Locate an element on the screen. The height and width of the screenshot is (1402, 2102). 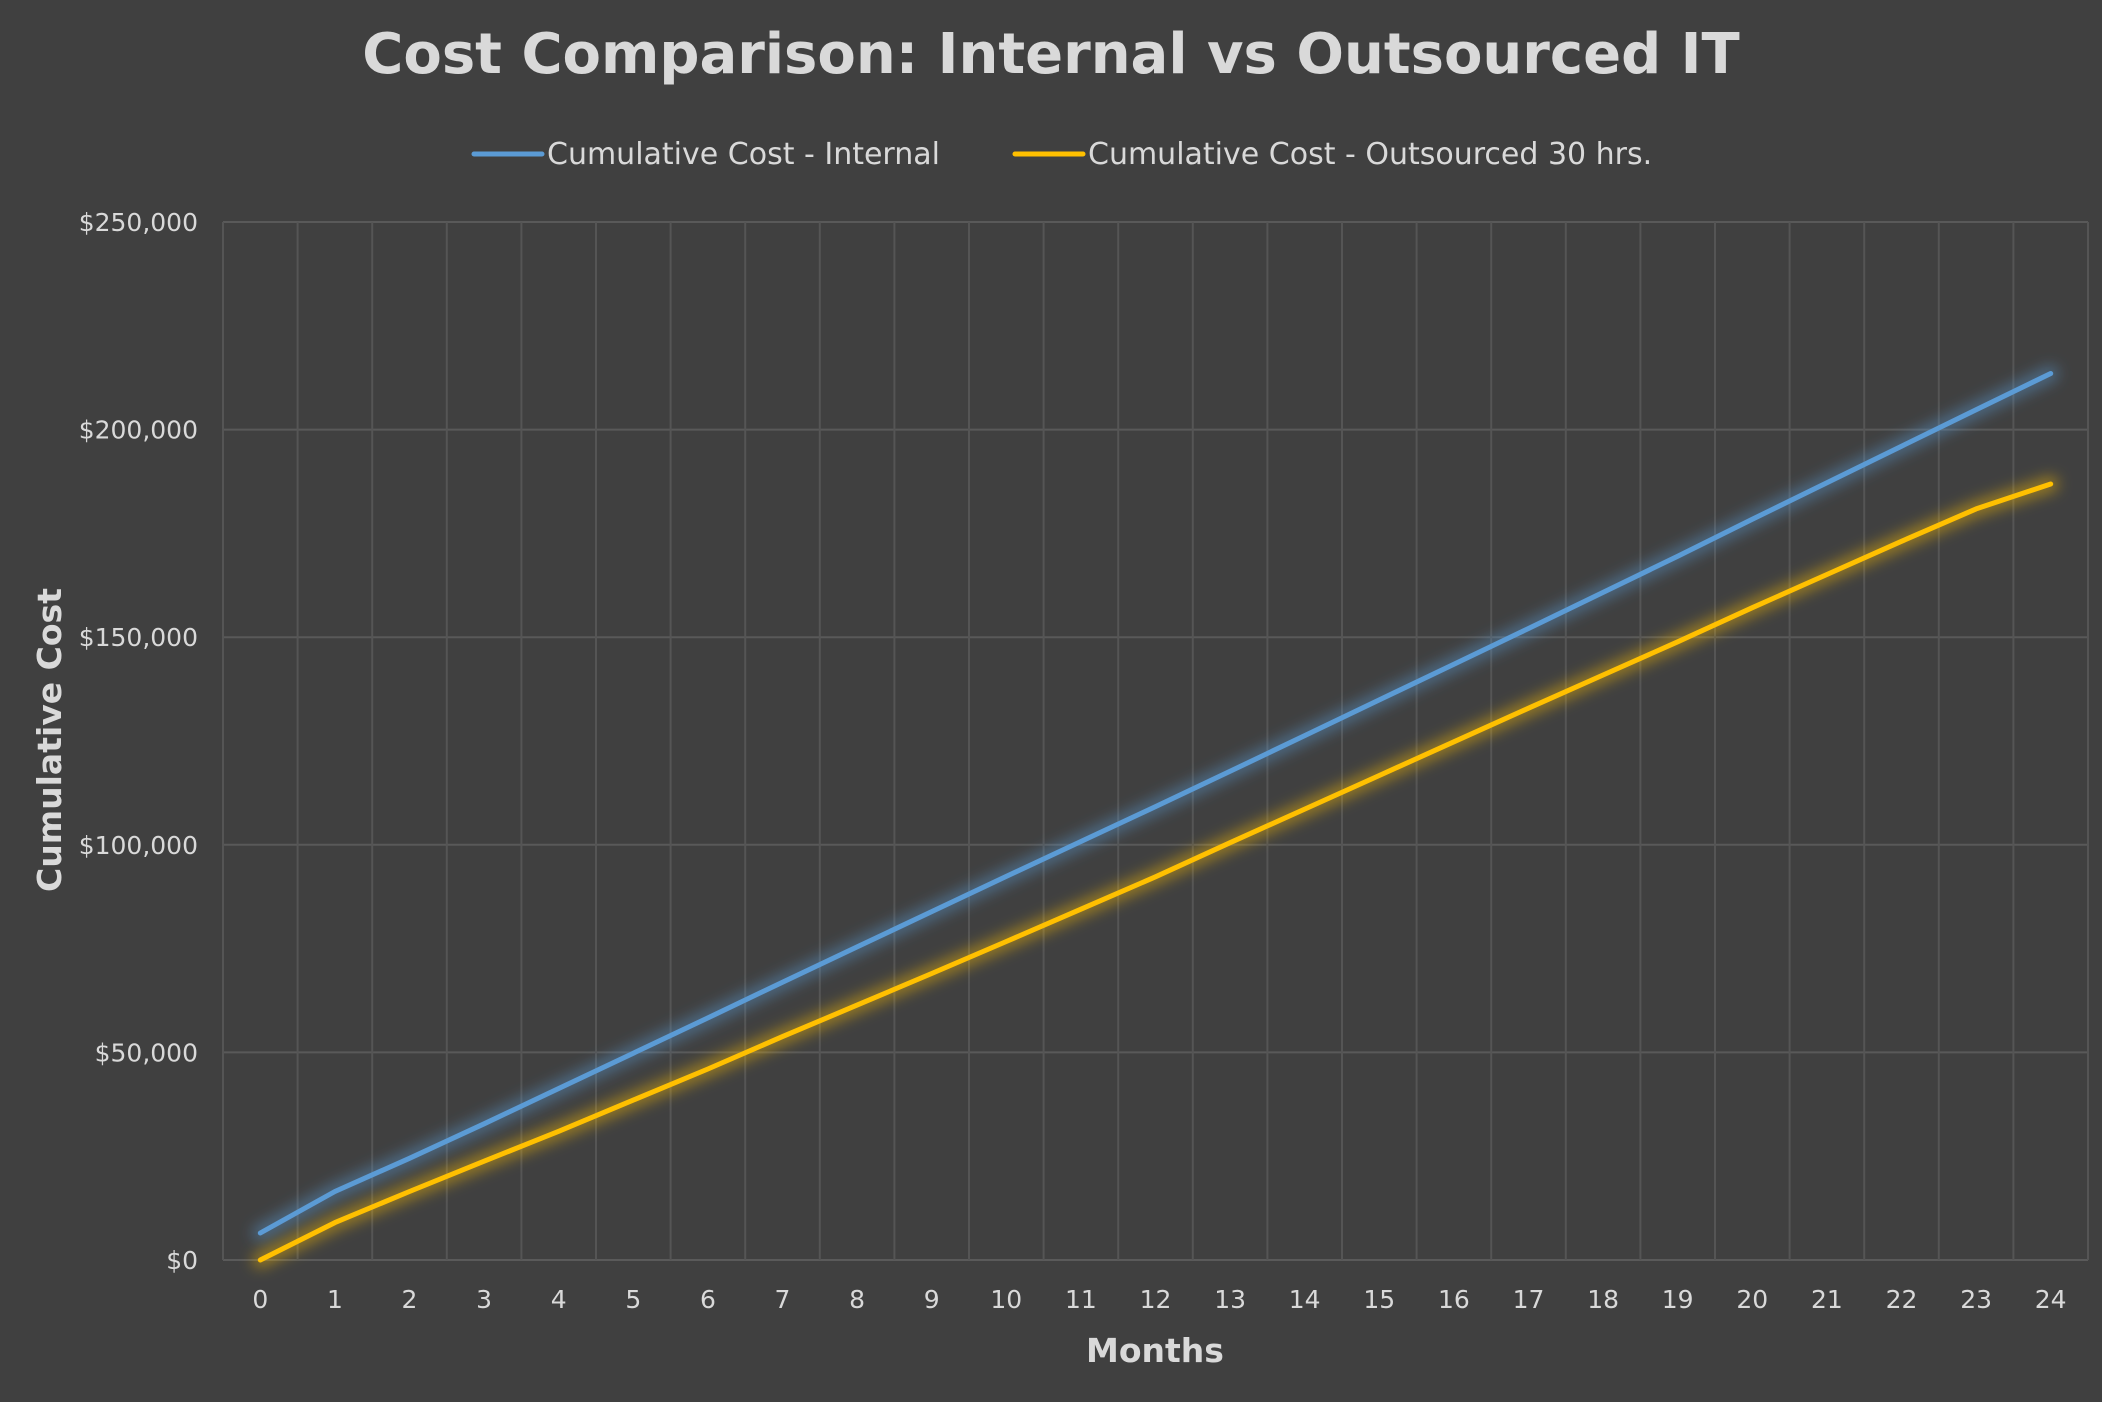
y-tick-label: $50,000 is located at coordinates (146, 1052).